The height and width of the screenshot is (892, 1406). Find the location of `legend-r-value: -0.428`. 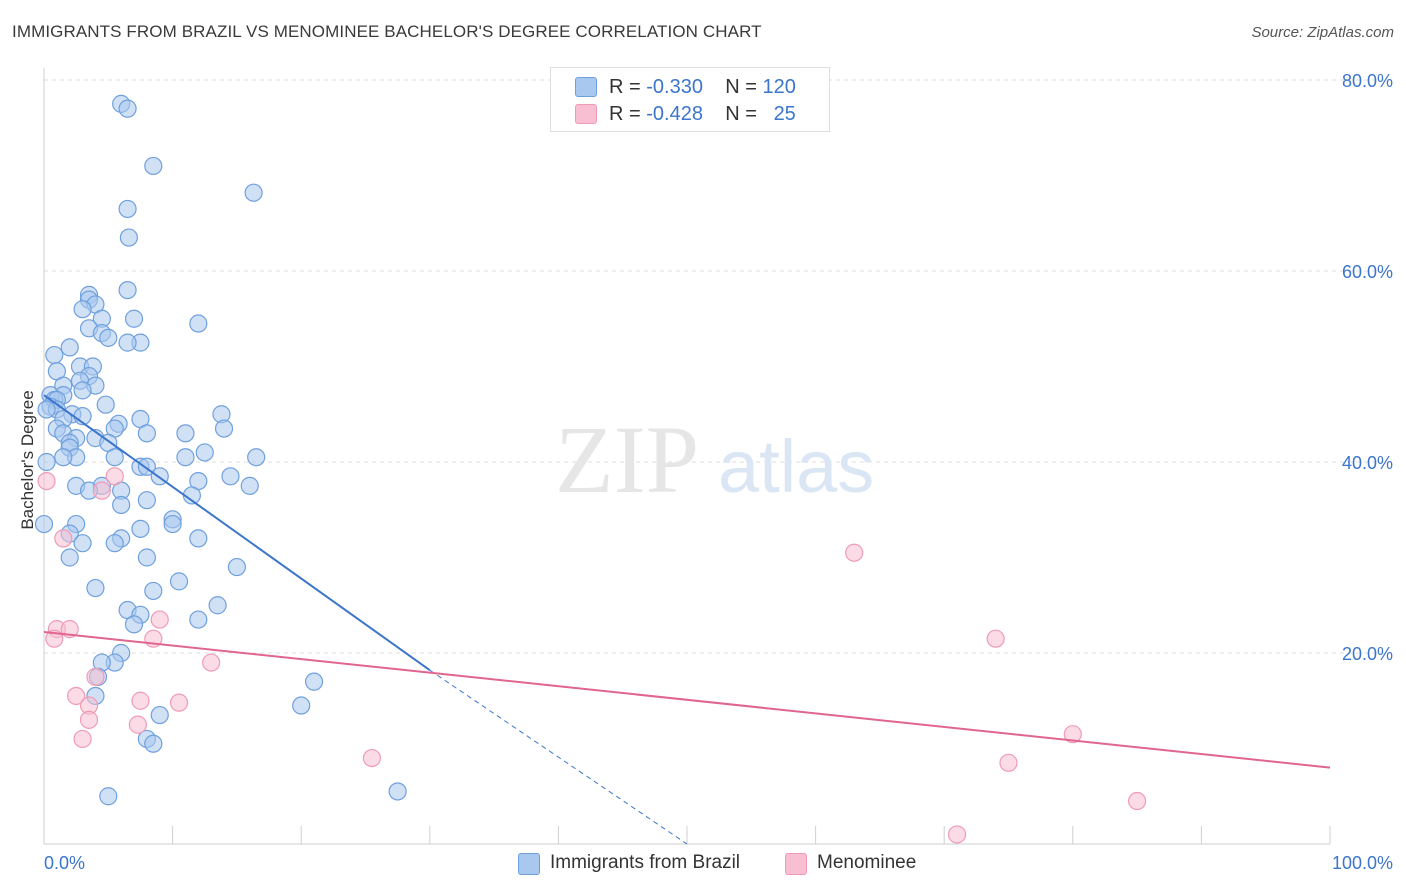

legend-r-value: -0.428 is located at coordinates (674, 114).